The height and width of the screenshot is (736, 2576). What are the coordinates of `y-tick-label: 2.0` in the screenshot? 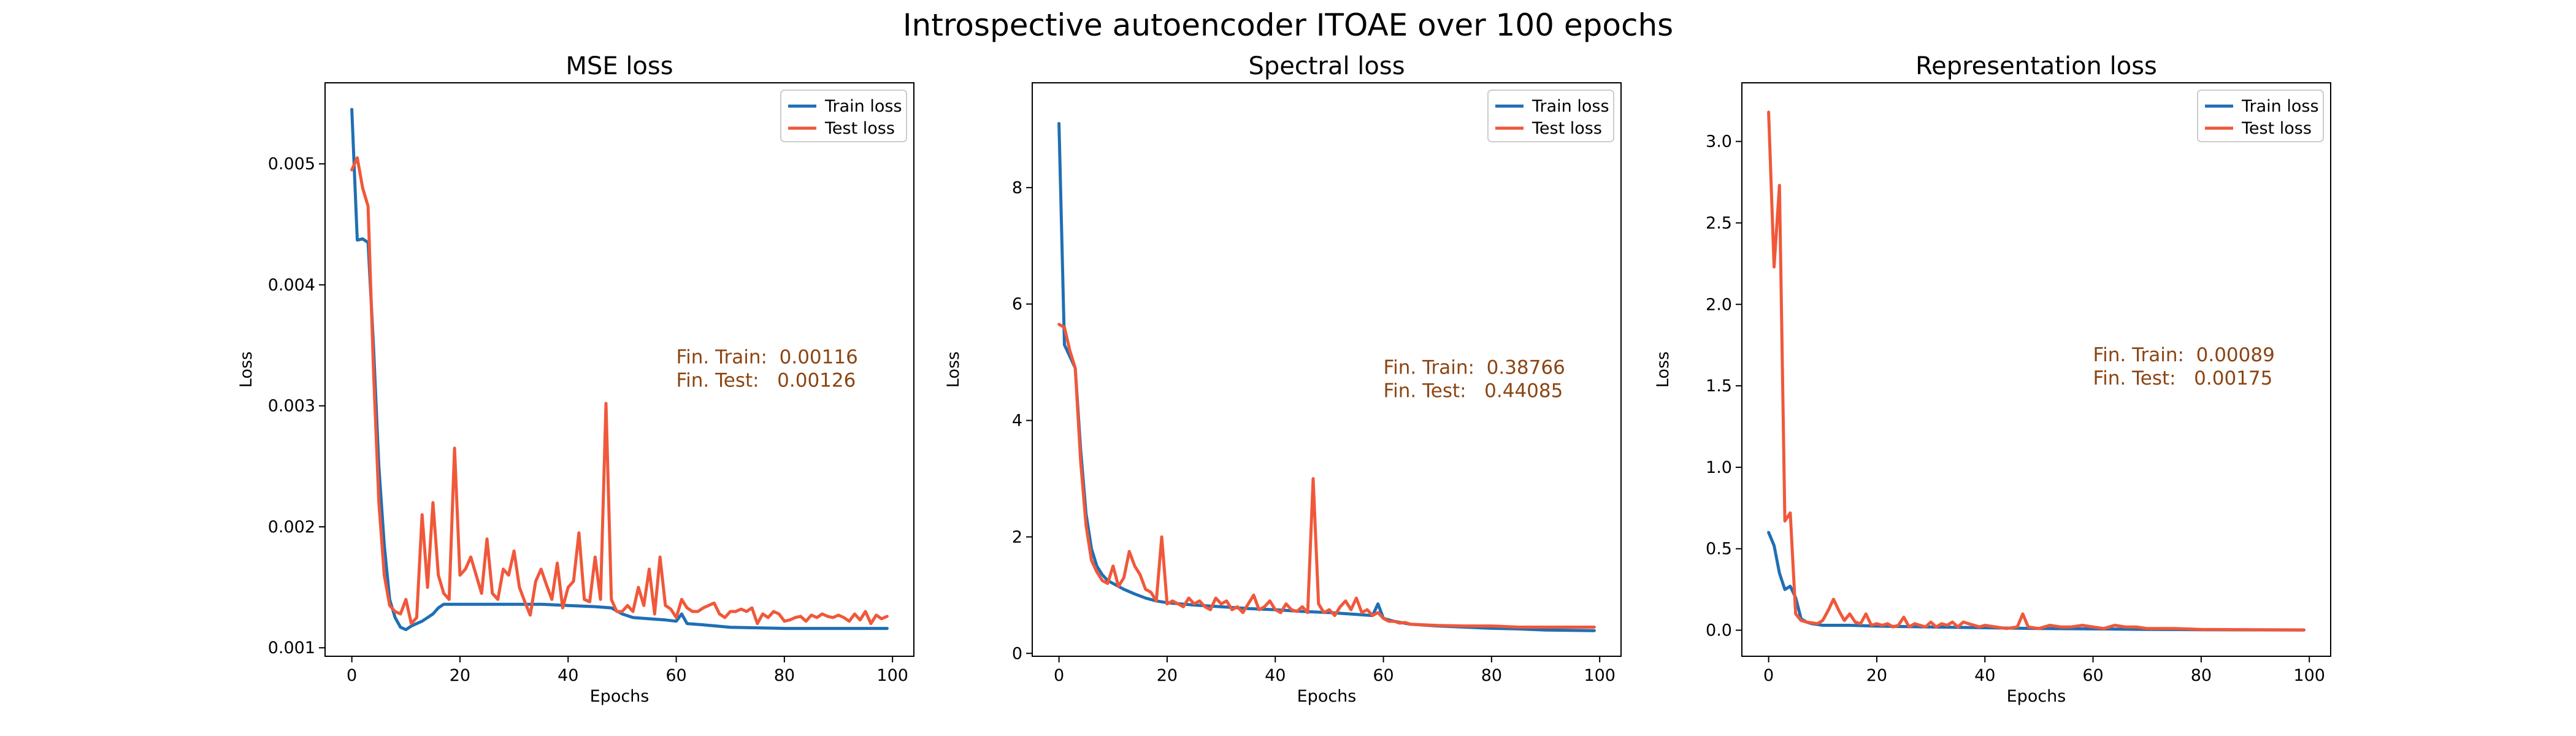 It's located at (1719, 304).